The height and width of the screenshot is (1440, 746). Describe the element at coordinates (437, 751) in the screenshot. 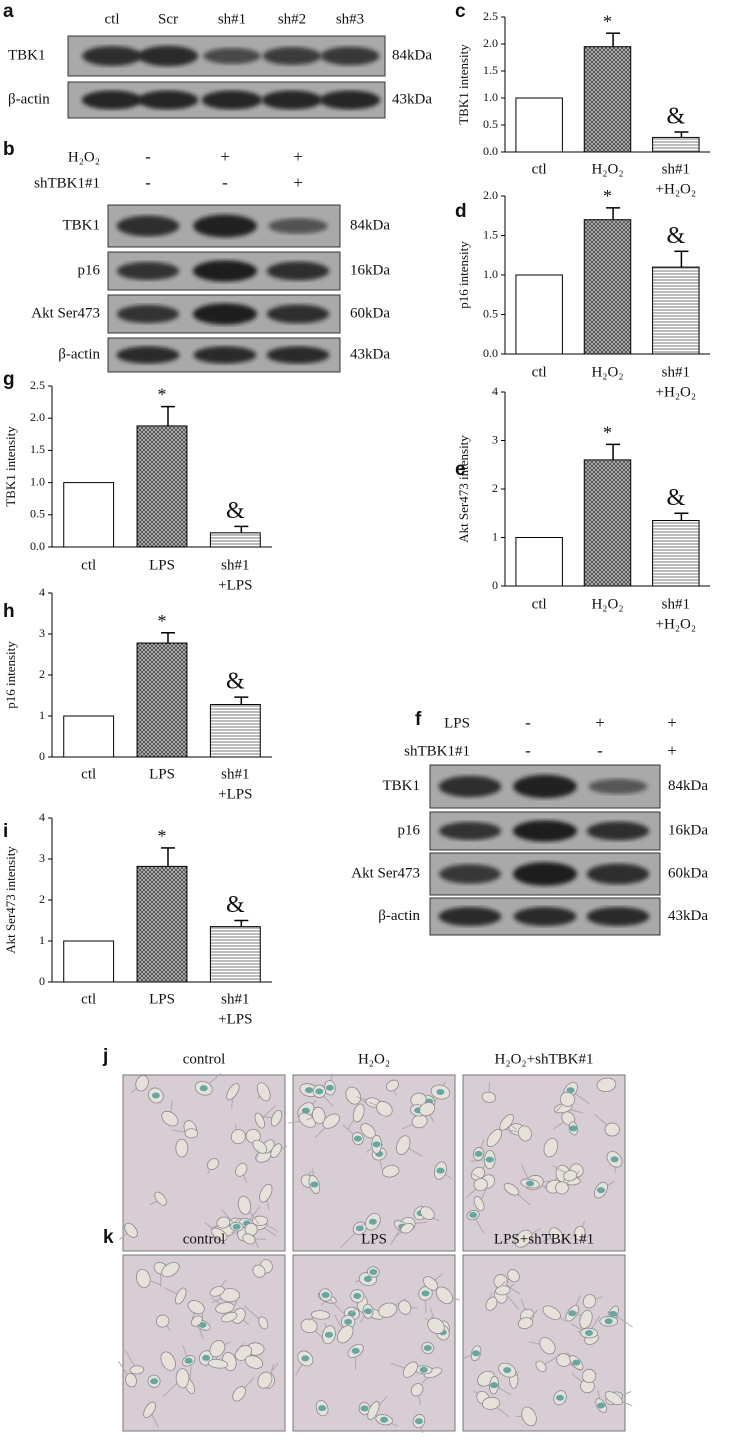

I see `condition-label: shTBK1#1` at that location.